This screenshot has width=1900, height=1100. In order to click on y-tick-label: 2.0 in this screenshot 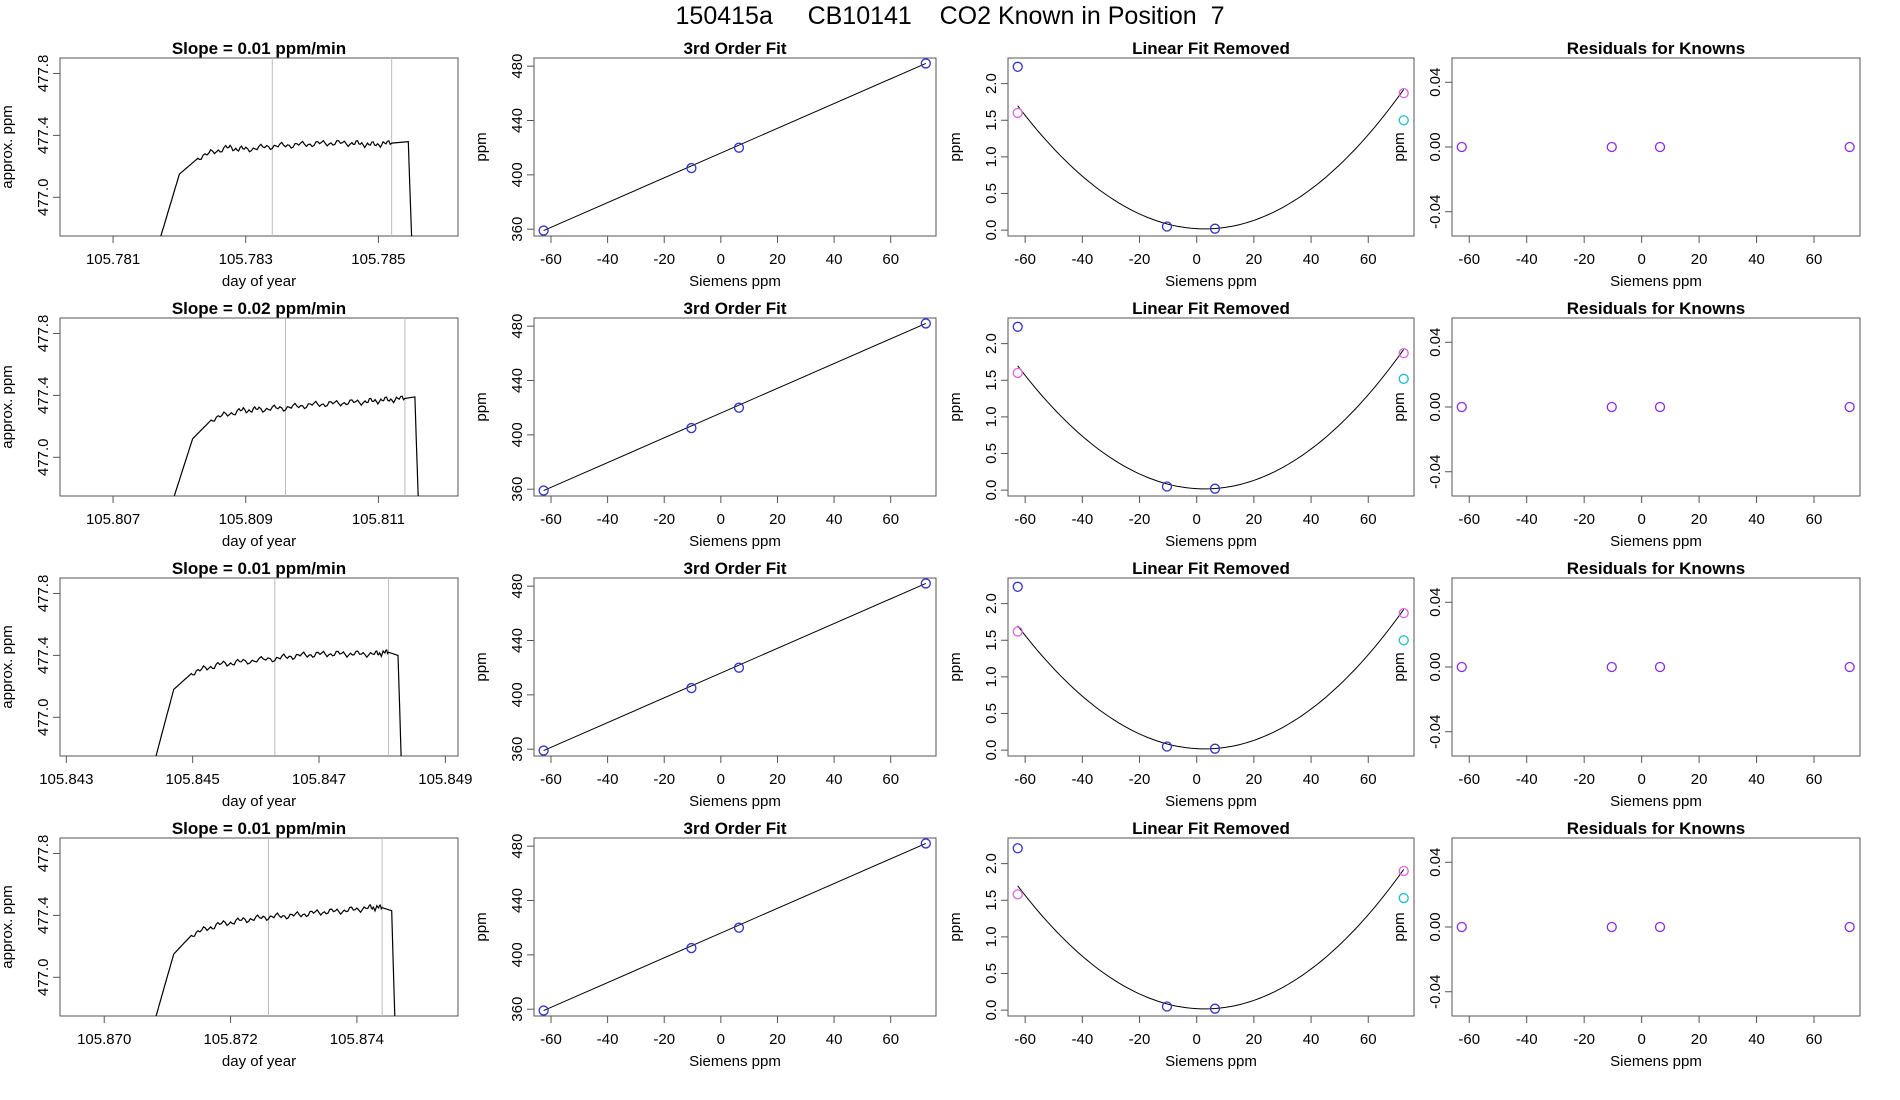, I will do `click(991, 343)`.